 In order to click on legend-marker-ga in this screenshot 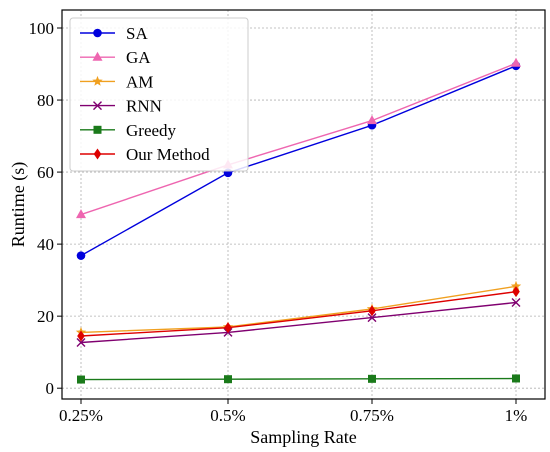, I will do `click(97, 56)`.